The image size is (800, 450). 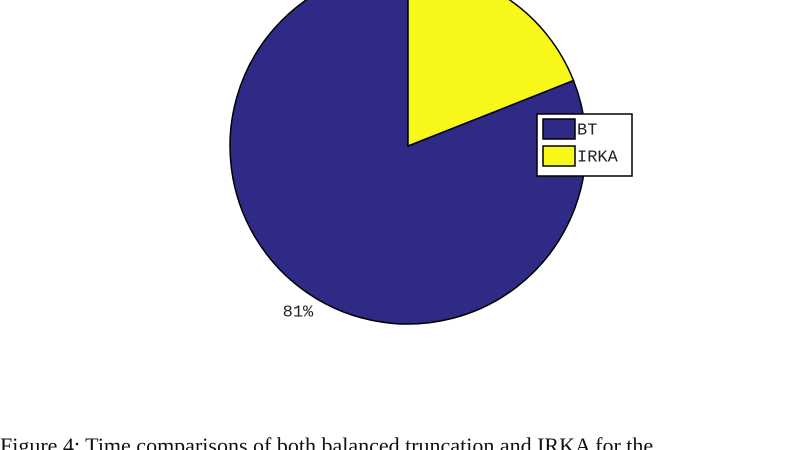 I want to click on value-label: 81%, so click(x=298, y=312).